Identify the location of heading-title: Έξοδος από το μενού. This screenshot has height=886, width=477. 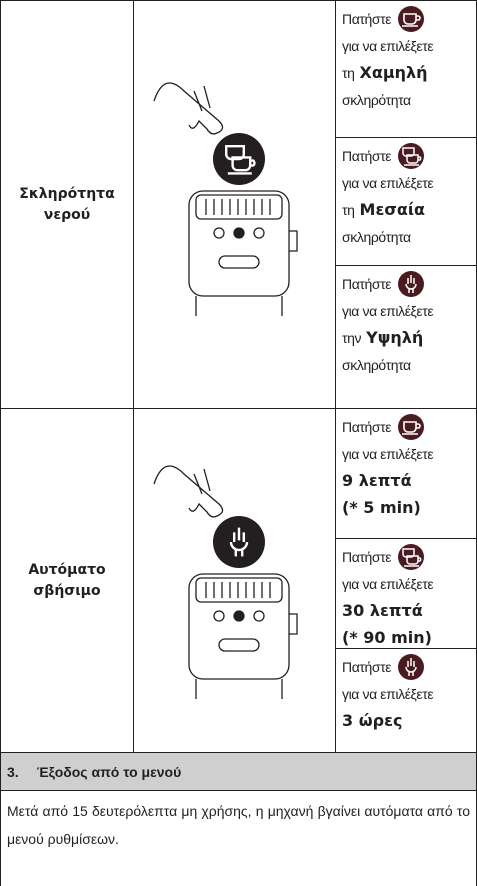
(109, 771).